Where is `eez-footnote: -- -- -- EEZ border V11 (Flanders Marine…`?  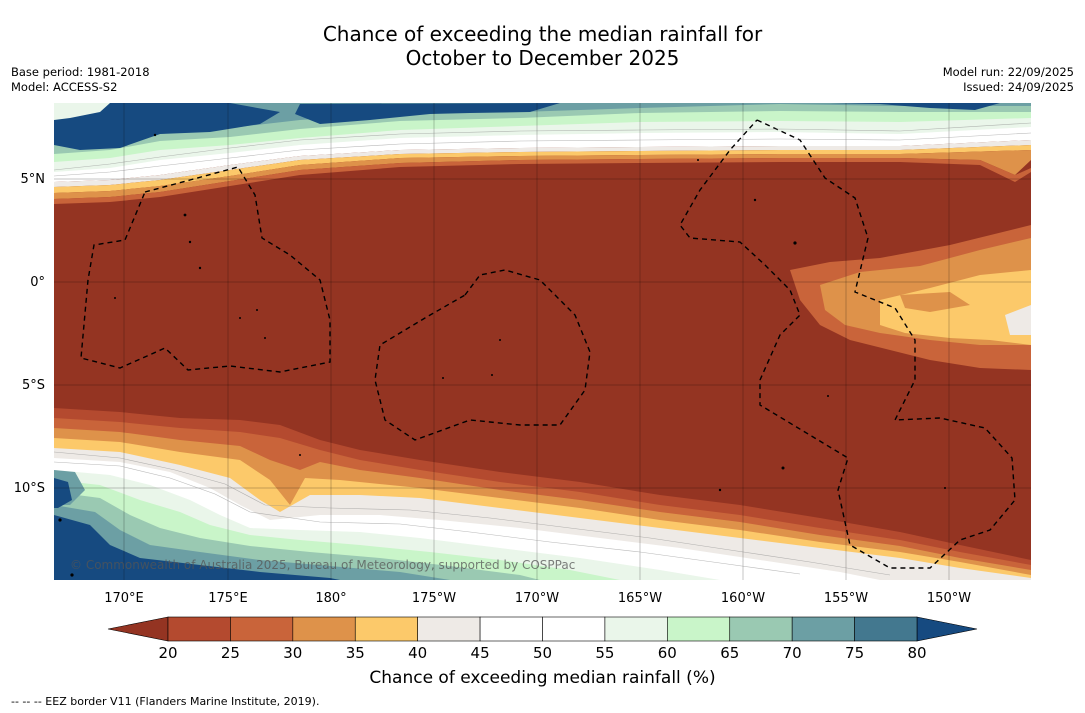 eez-footnote: -- -- -- EEZ border V11 (Flanders Marine… is located at coordinates (165, 701).